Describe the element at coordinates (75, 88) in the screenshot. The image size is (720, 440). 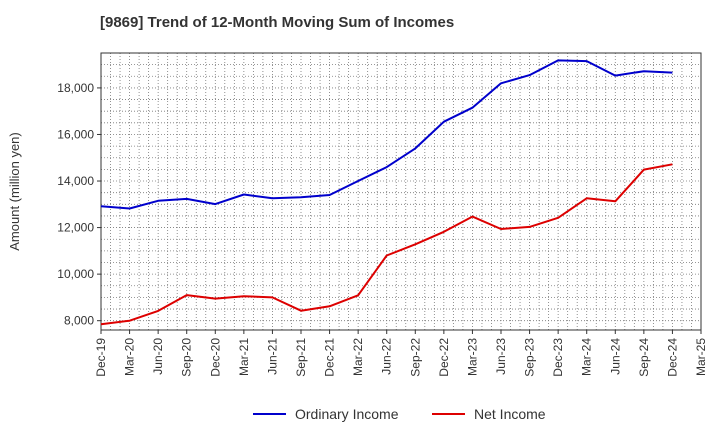
I see `y-tick-label: 18,000` at that location.